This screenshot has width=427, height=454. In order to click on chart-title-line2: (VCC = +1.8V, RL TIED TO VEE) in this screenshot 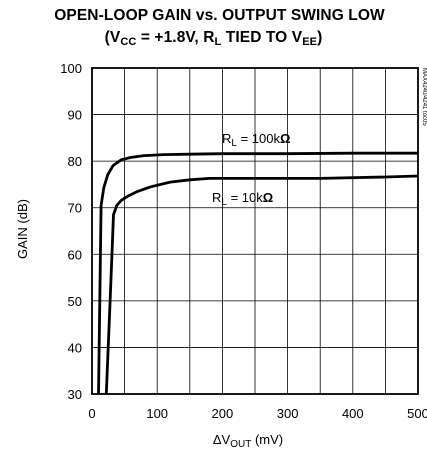, I will do `click(213, 38)`.